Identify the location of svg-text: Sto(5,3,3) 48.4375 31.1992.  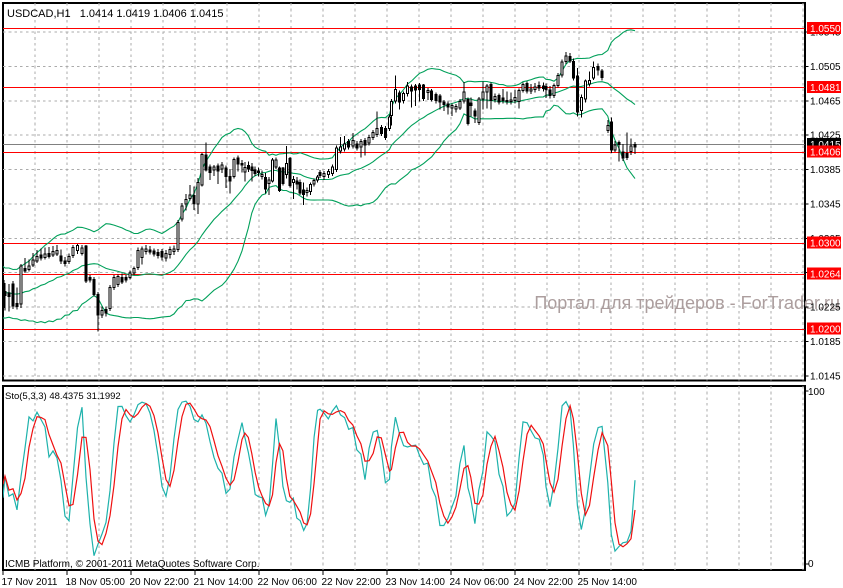
(63, 396).